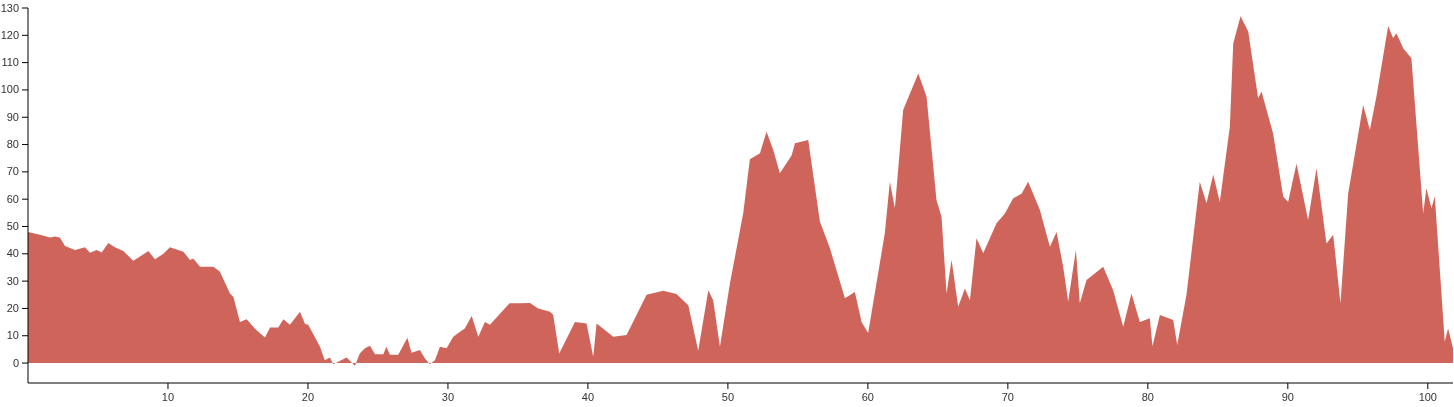 The image size is (1454, 407). Describe the element at coordinates (15, 362) in the screenshot. I see `y-tick-label: 0` at that location.